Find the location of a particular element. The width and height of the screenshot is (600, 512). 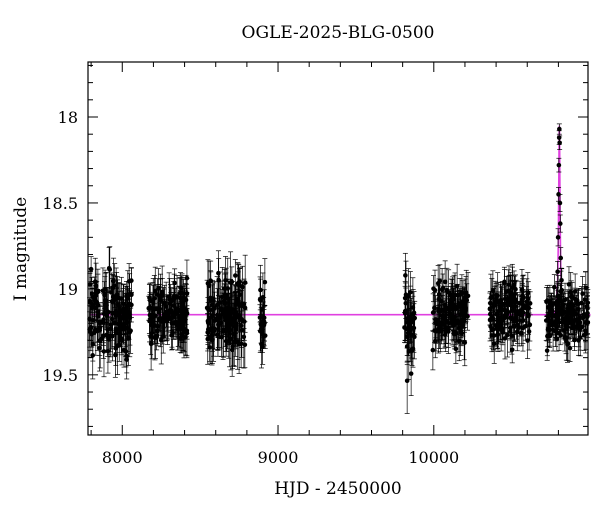

x-tick-label: 10000 is located at coordinates (433, 457).